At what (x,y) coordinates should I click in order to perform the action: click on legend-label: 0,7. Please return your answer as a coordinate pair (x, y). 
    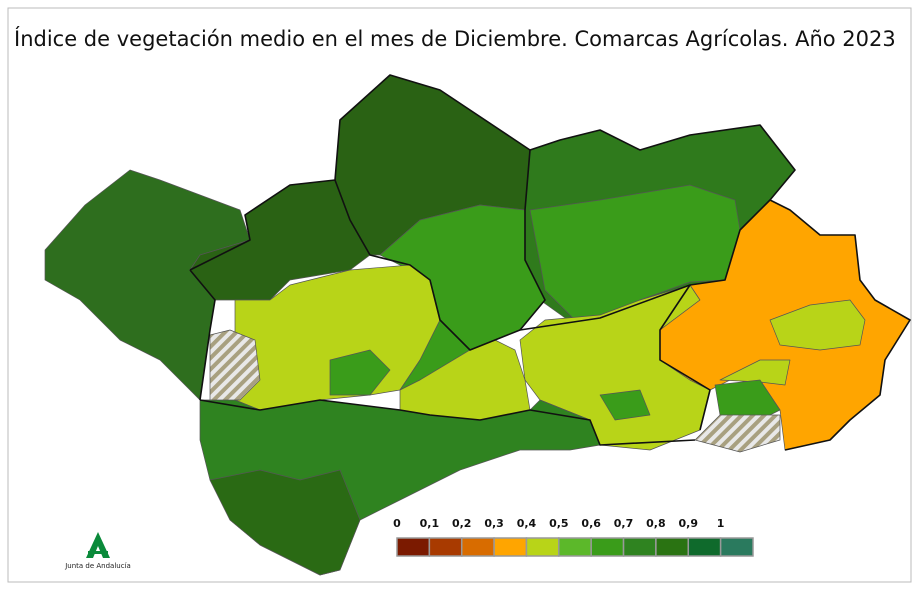
    Looking at the image, I should click on (624, 523).